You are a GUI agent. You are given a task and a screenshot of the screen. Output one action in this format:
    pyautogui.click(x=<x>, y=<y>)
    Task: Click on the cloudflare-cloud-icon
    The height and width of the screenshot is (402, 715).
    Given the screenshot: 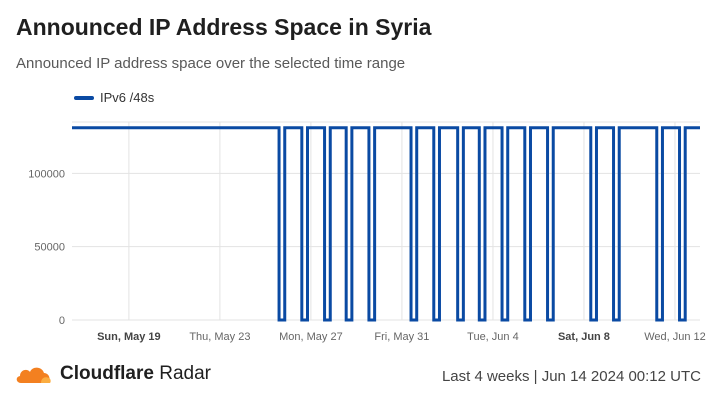 What is the action you would take?
    pyautogui.click(x=33, y=375)
    